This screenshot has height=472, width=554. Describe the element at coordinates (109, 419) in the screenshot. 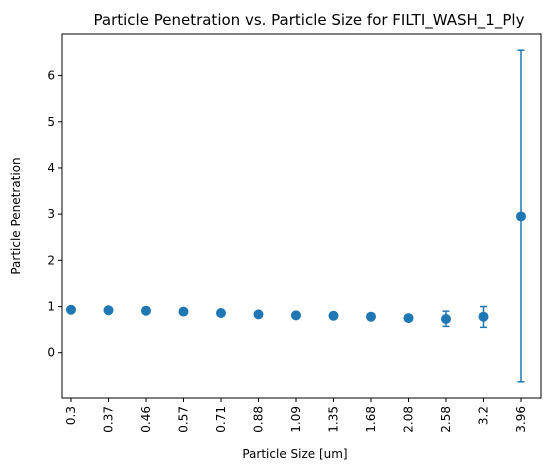

I see `x-tick-label: 0.37` at that location.